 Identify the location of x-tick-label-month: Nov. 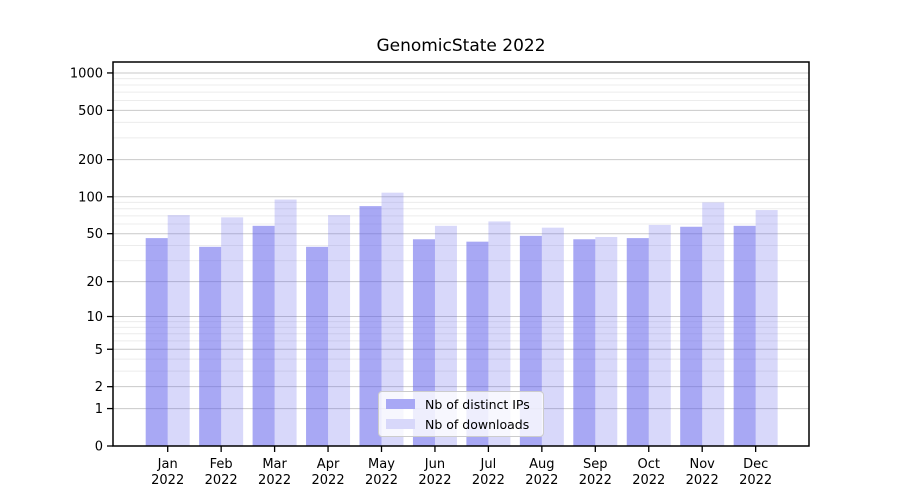
(703, 464).